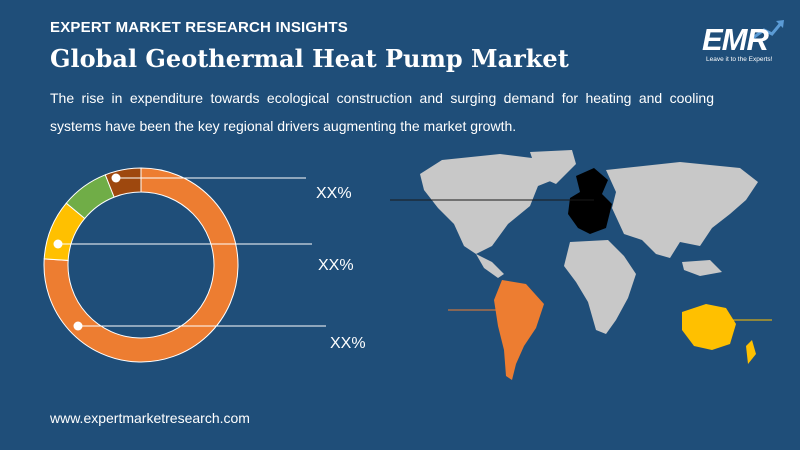 The width and height of the screenshot is (800, 450). What do you see at coordinates (519, 330) in the screenshot?
I see `map-south-america` at bounding box center [519, 330].